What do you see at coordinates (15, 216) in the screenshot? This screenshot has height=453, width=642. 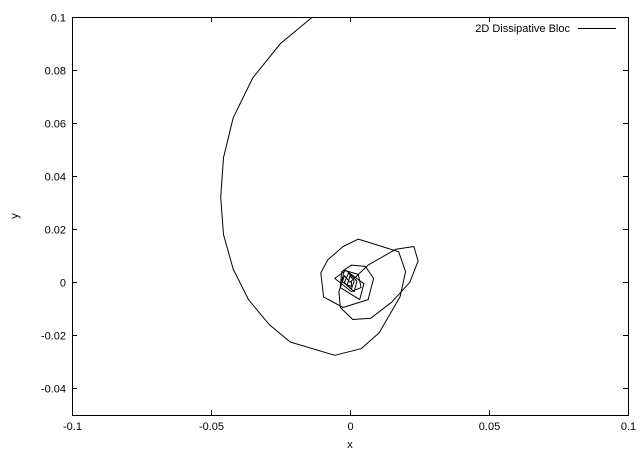 I see `y-axis-label: y` at bounding box center [15, 216].